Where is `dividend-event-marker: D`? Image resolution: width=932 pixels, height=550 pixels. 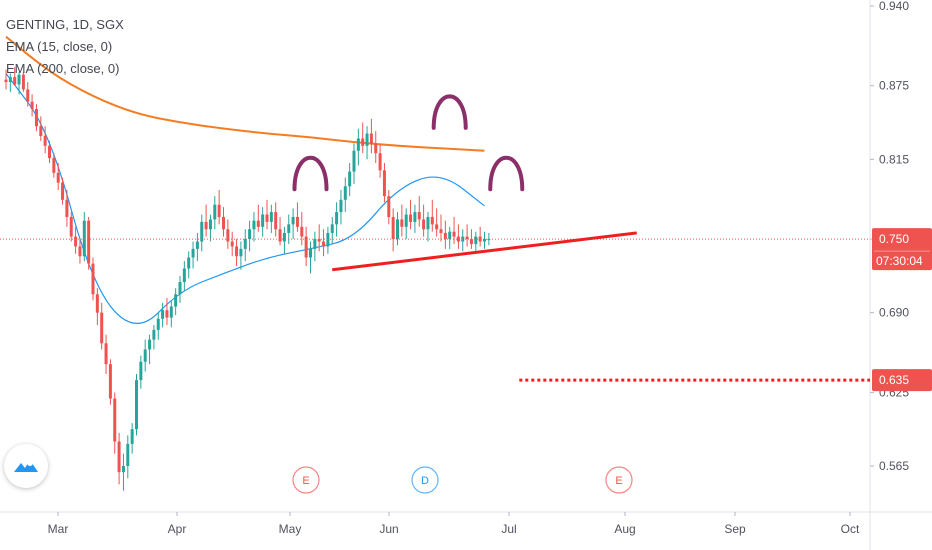
dividend-event-marker: D is located at coordinates (425, 480).